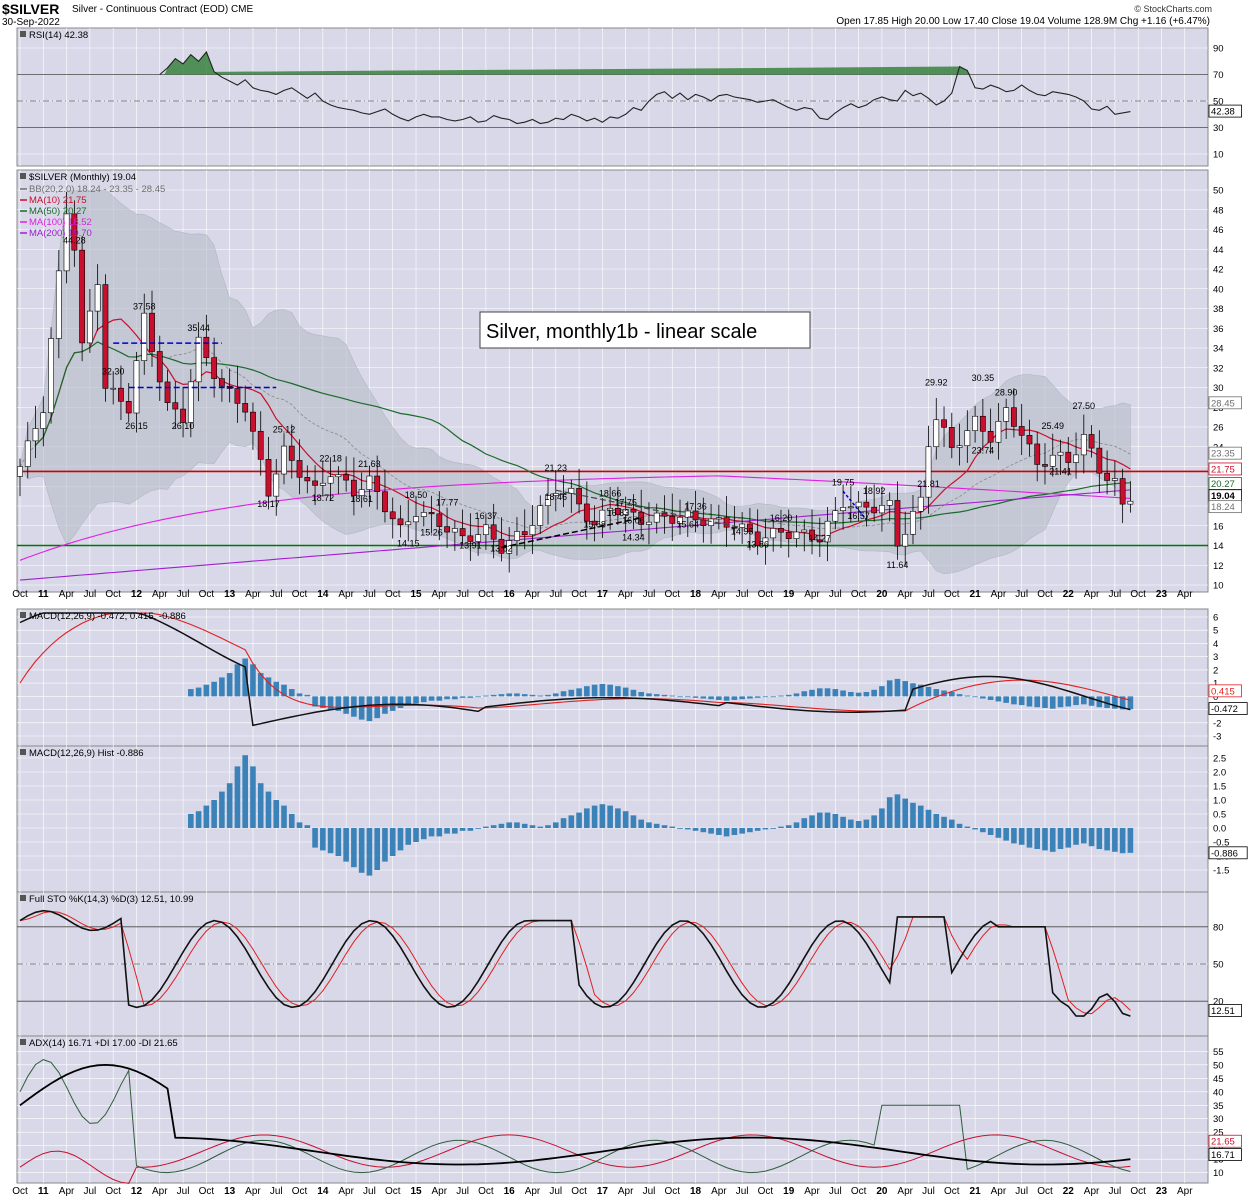 This screenshot has width=1250, height=1200. Describe the element at coordinates (789, 594) in the screenshot. I see `x-tick-label: 19` at that location.